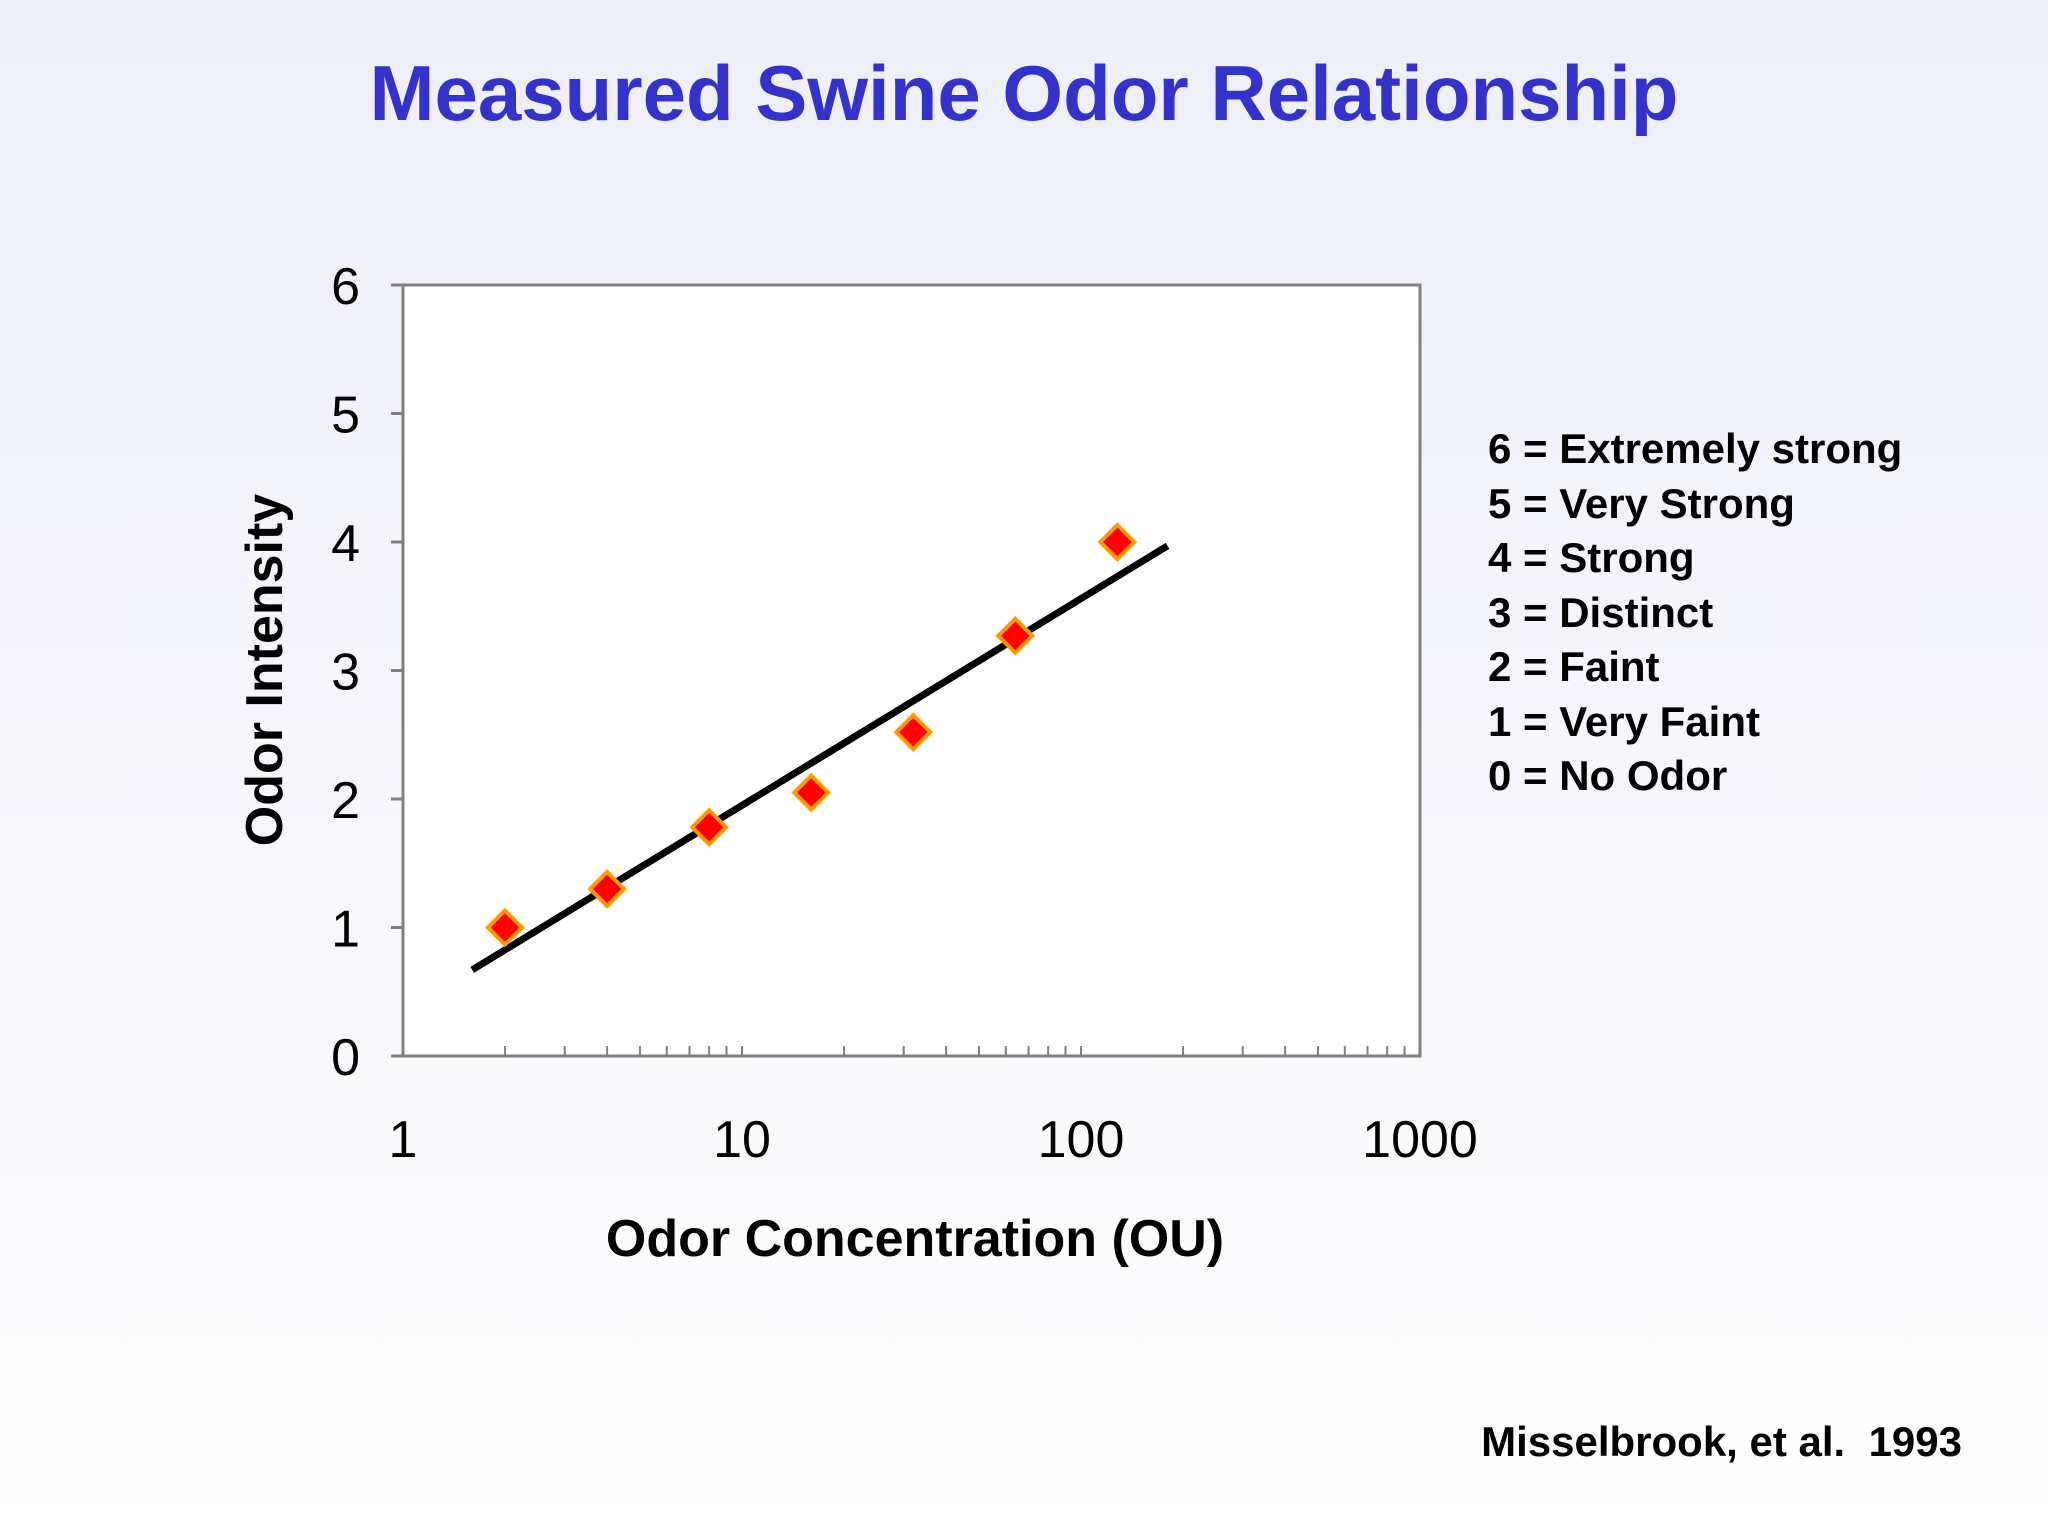  Describe the element at coordinates (1081, 1140) in the screenshot. I see `x-tick-label: 100` at that location.